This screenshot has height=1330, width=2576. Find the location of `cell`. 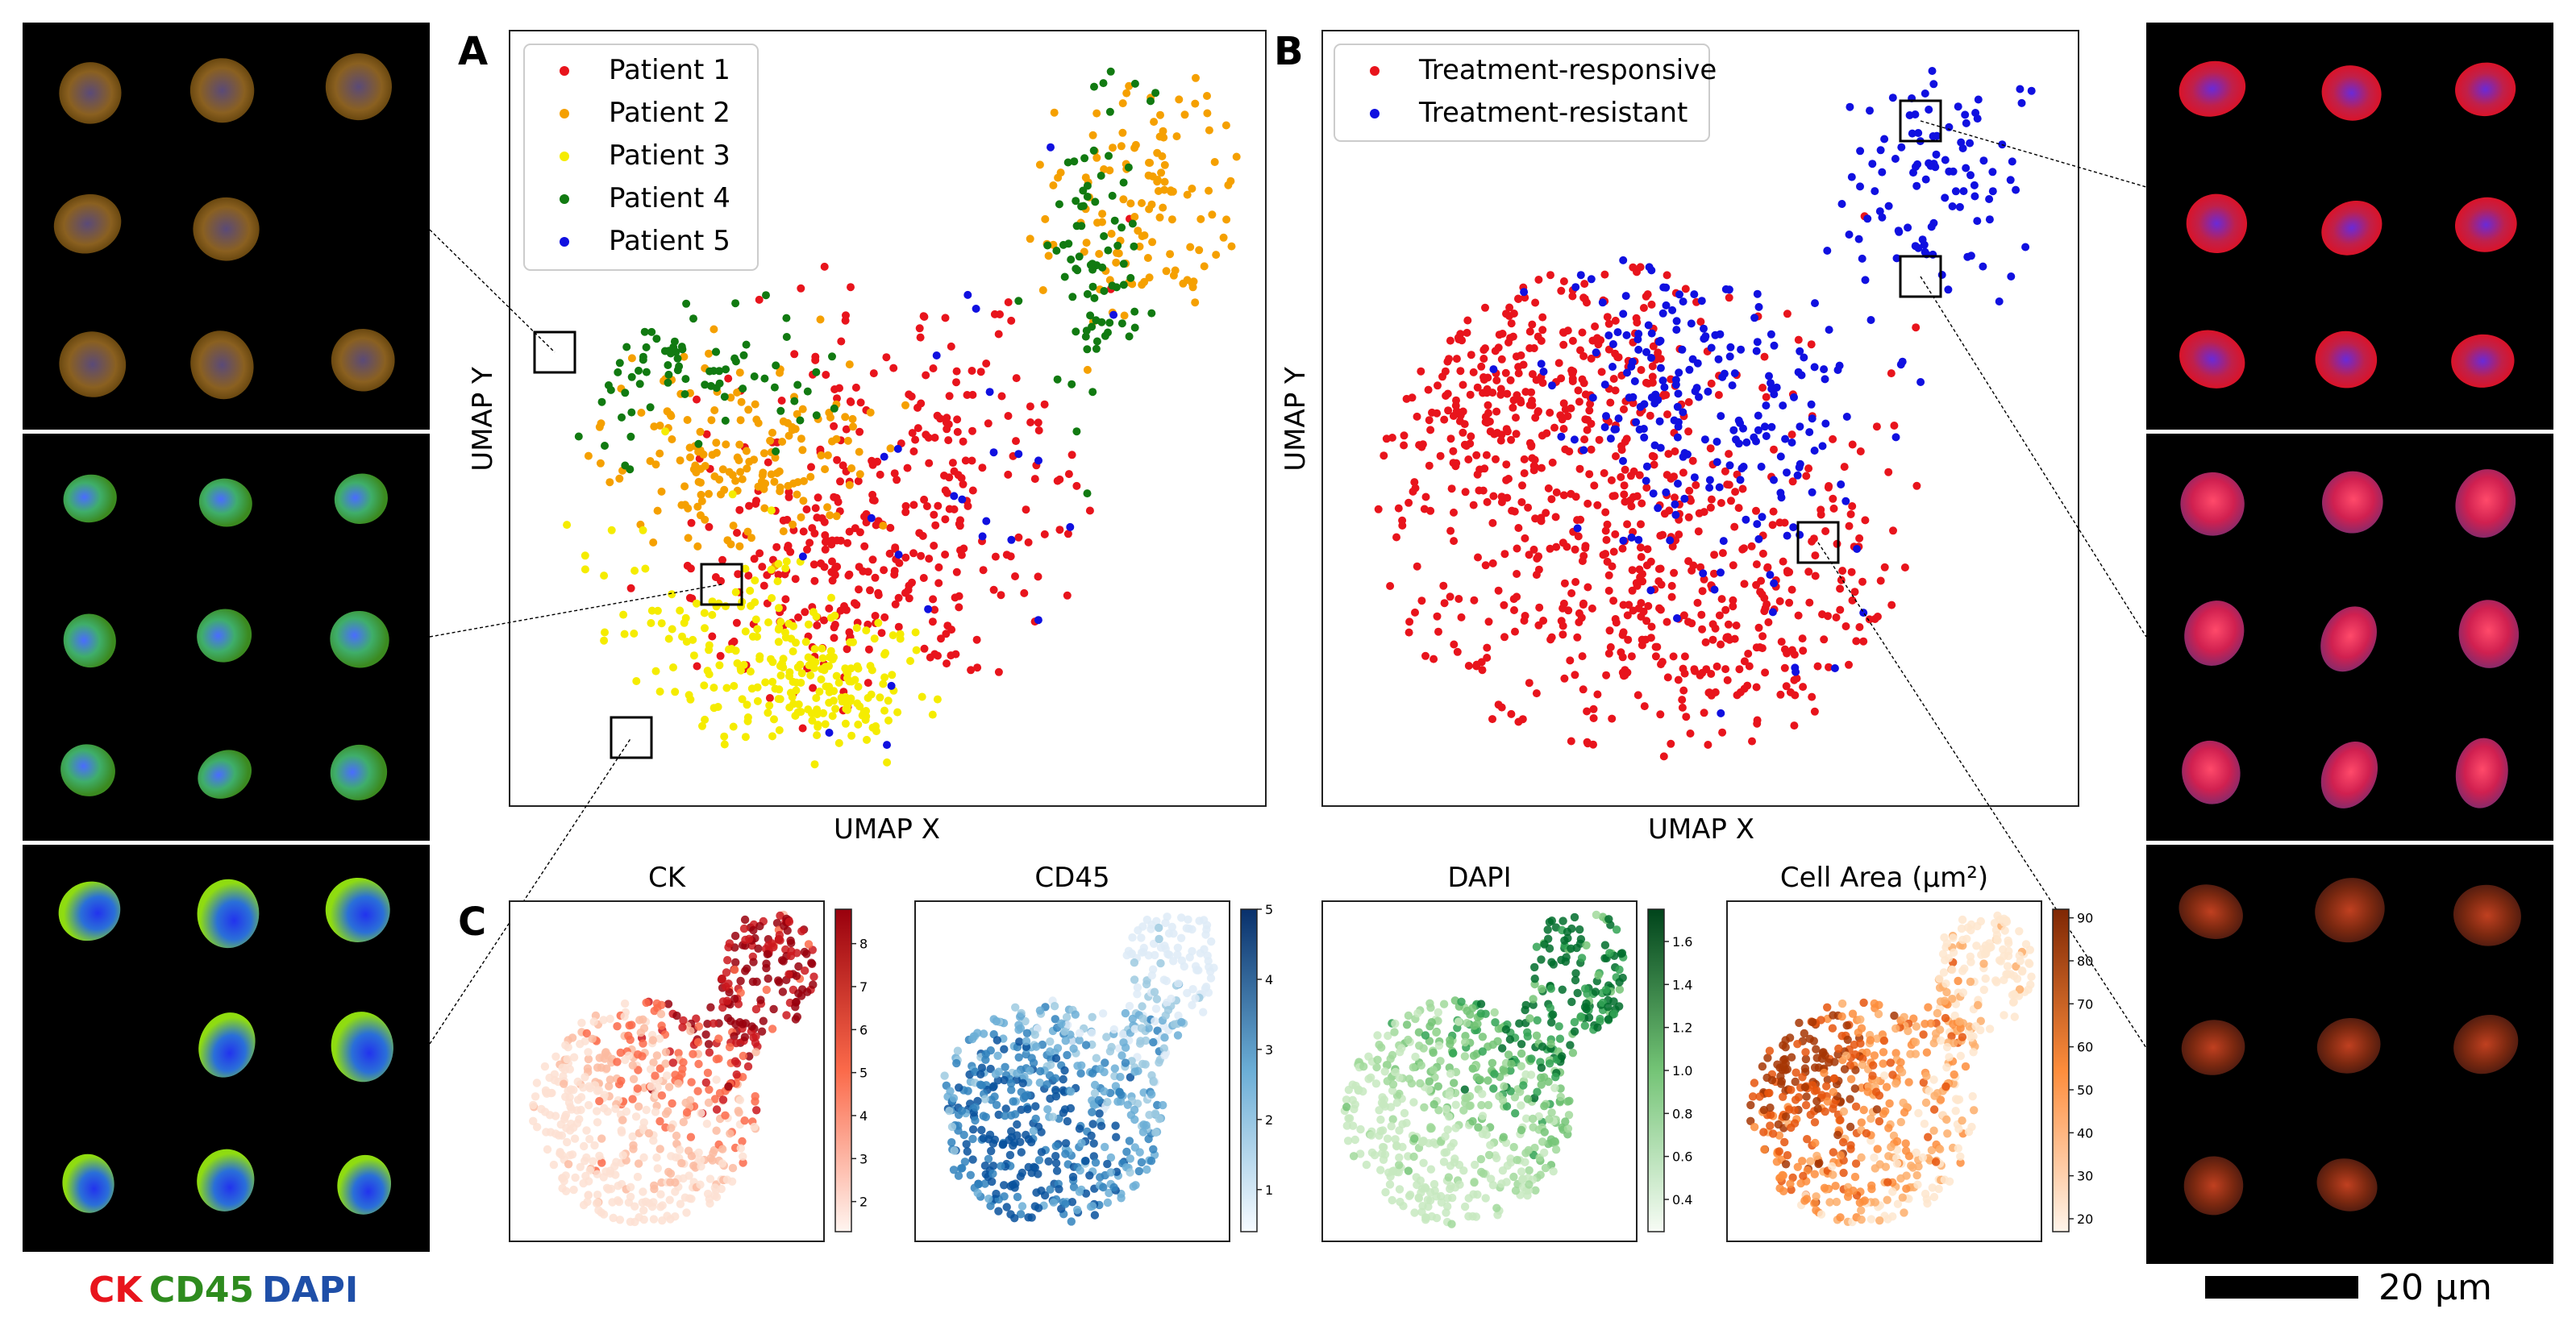

cell is located at coordinates (90, 93).